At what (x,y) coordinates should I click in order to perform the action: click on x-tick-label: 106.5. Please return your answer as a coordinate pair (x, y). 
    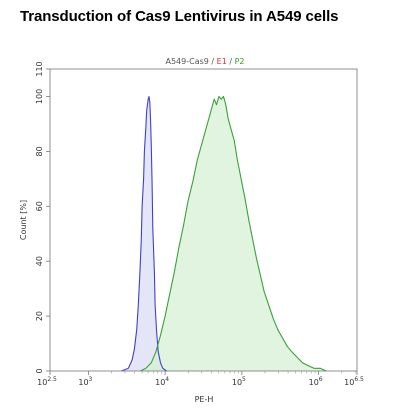
    Looking at the image, I should click on (354, 381).